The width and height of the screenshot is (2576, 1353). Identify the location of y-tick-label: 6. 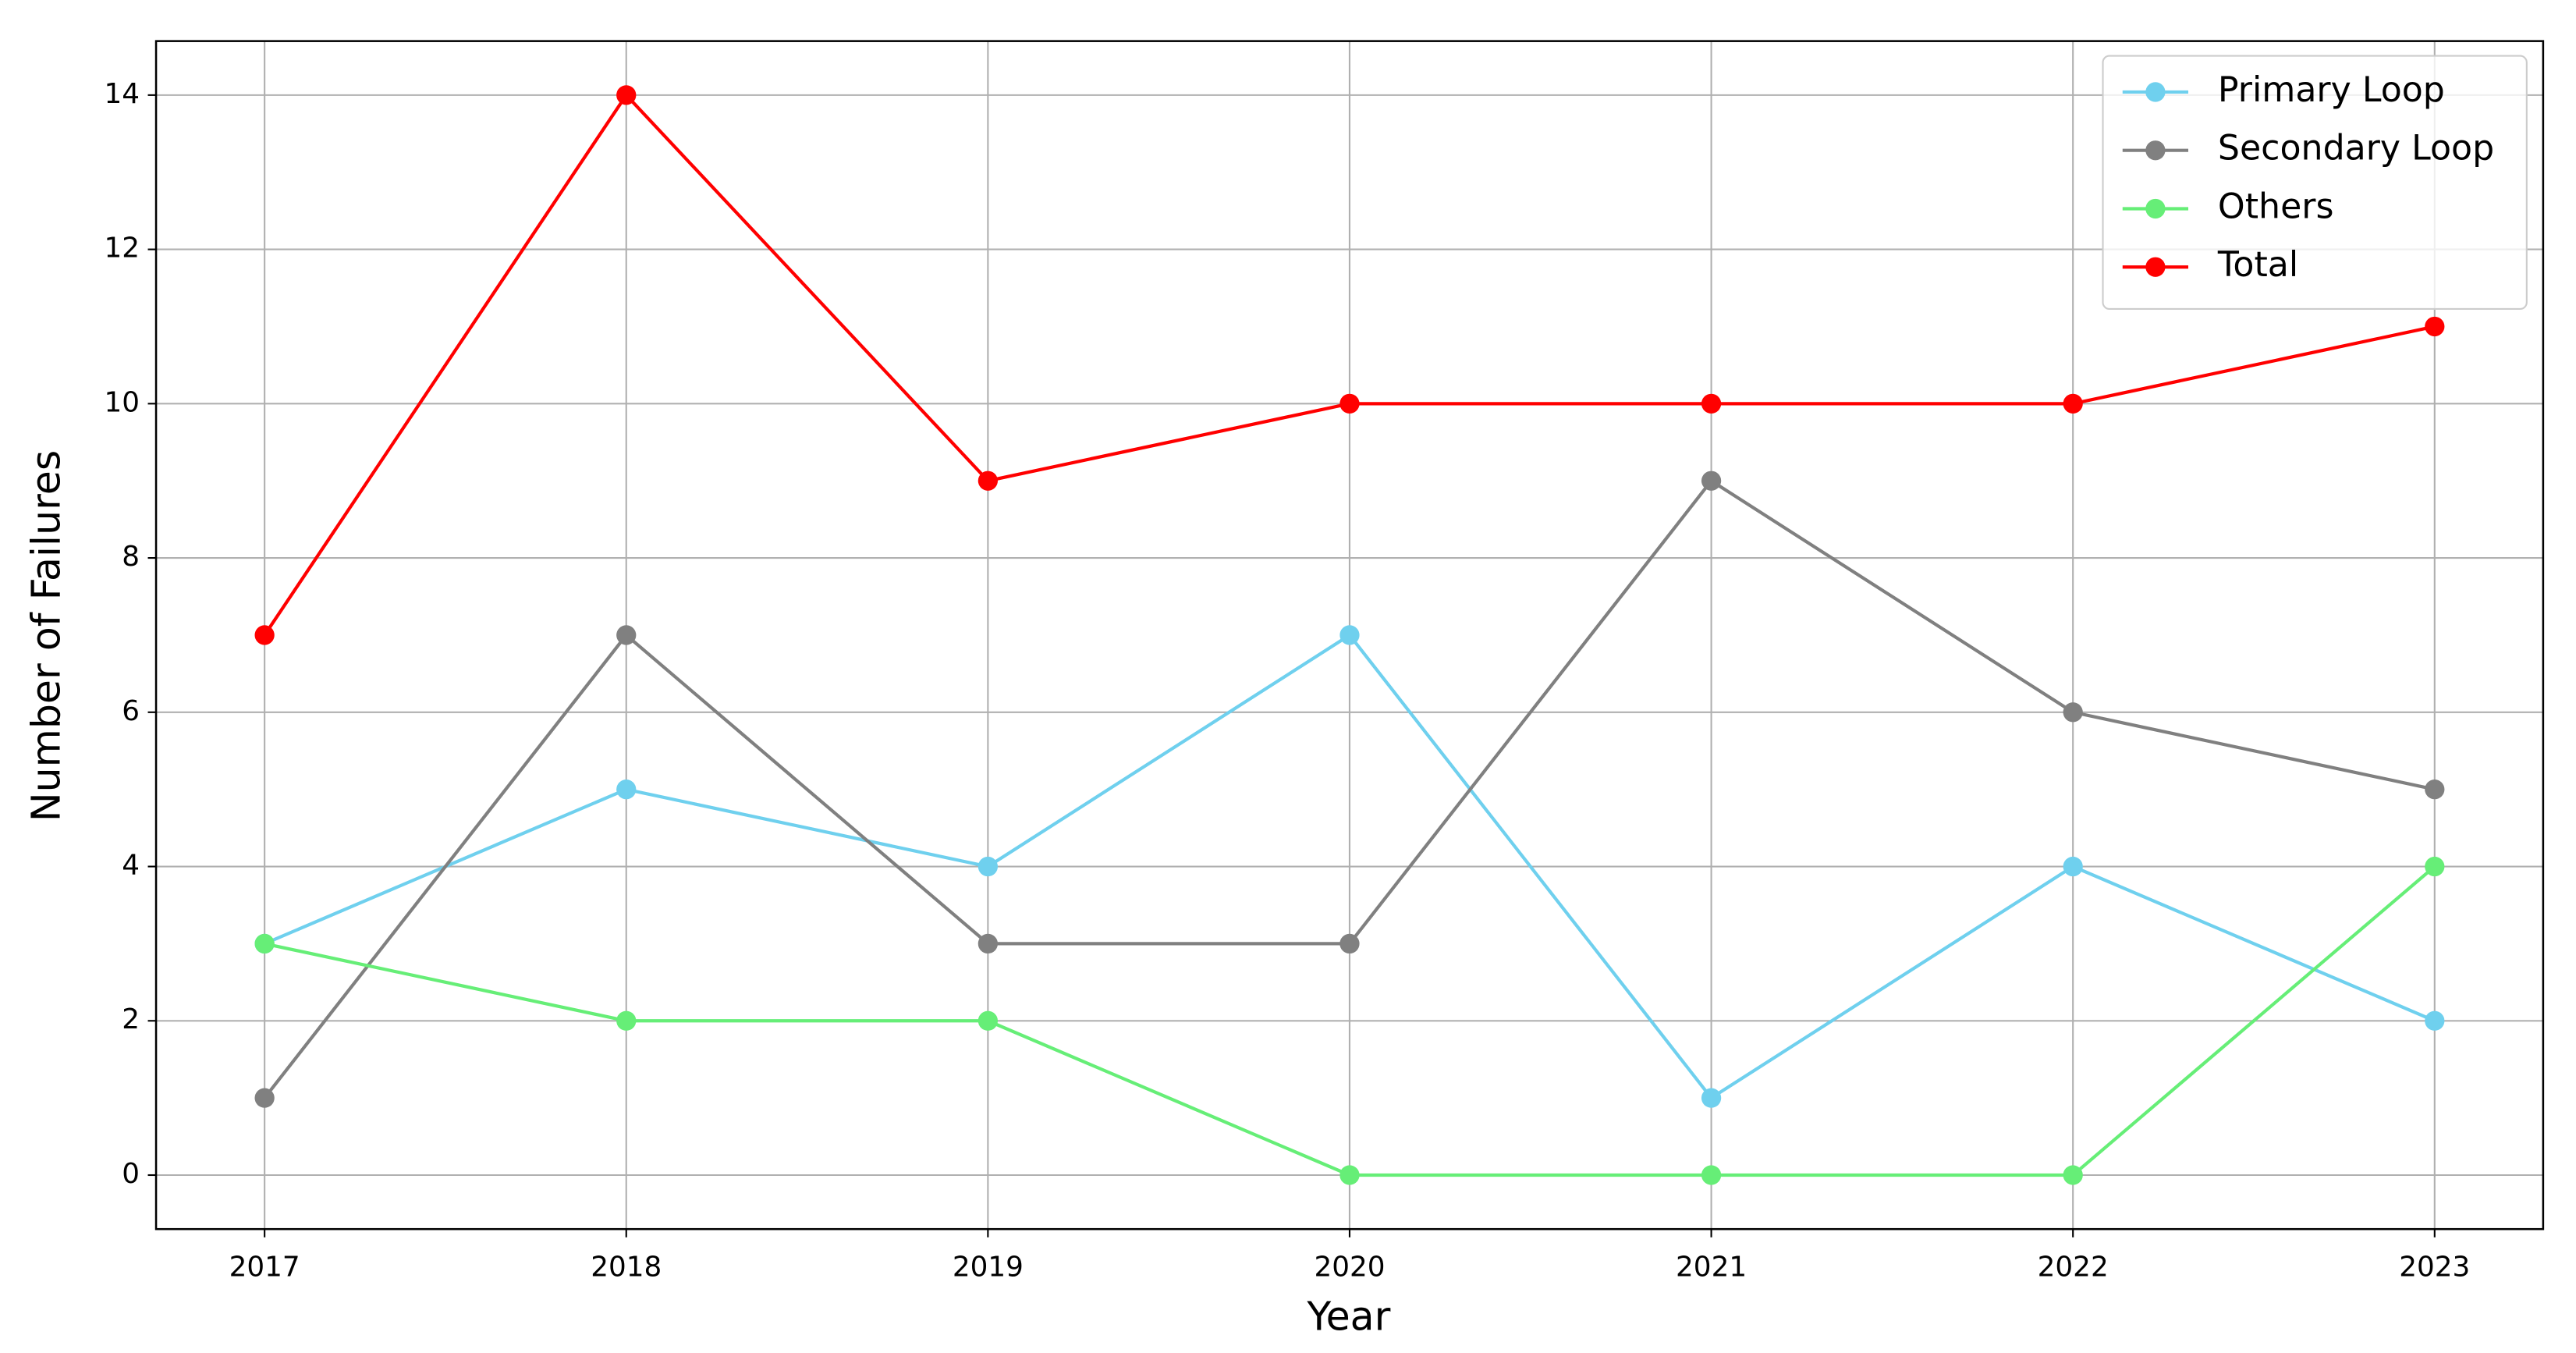
(131, 711).